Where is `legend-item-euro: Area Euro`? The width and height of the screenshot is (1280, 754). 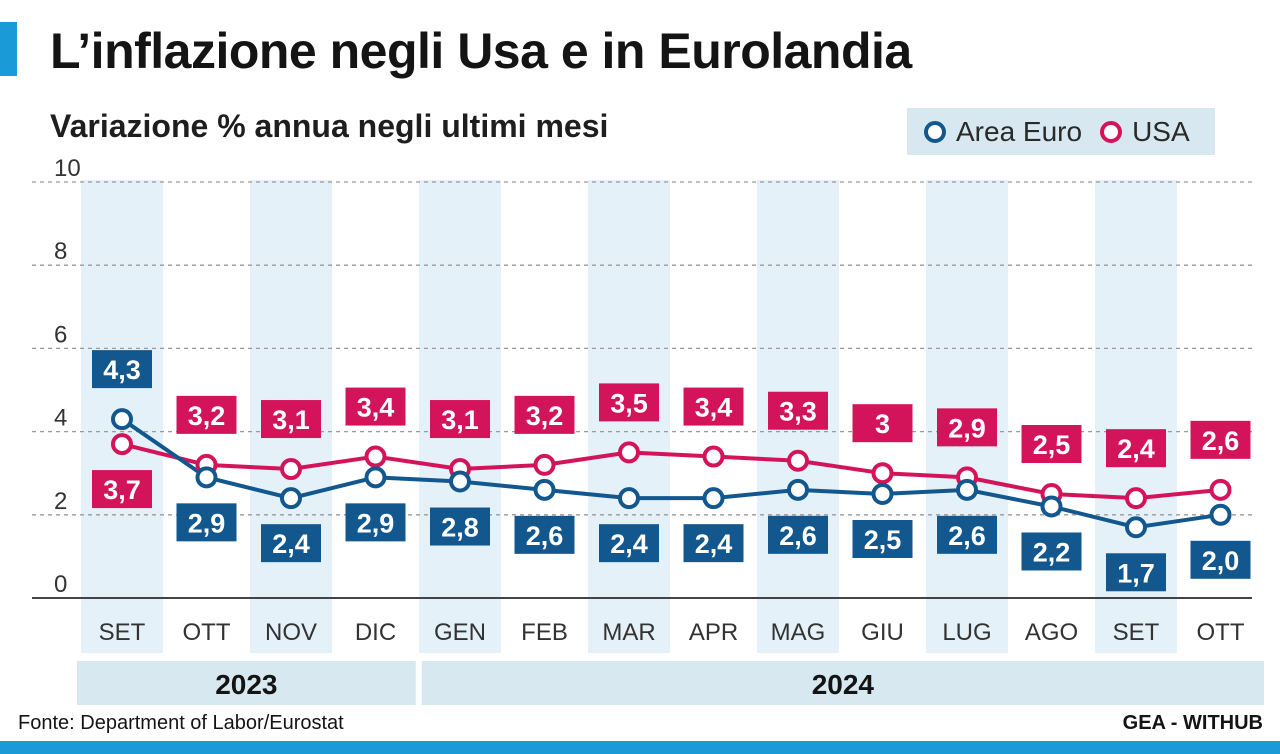
legend-item-euro: Area Euro is located at coordinates (1003, 132).